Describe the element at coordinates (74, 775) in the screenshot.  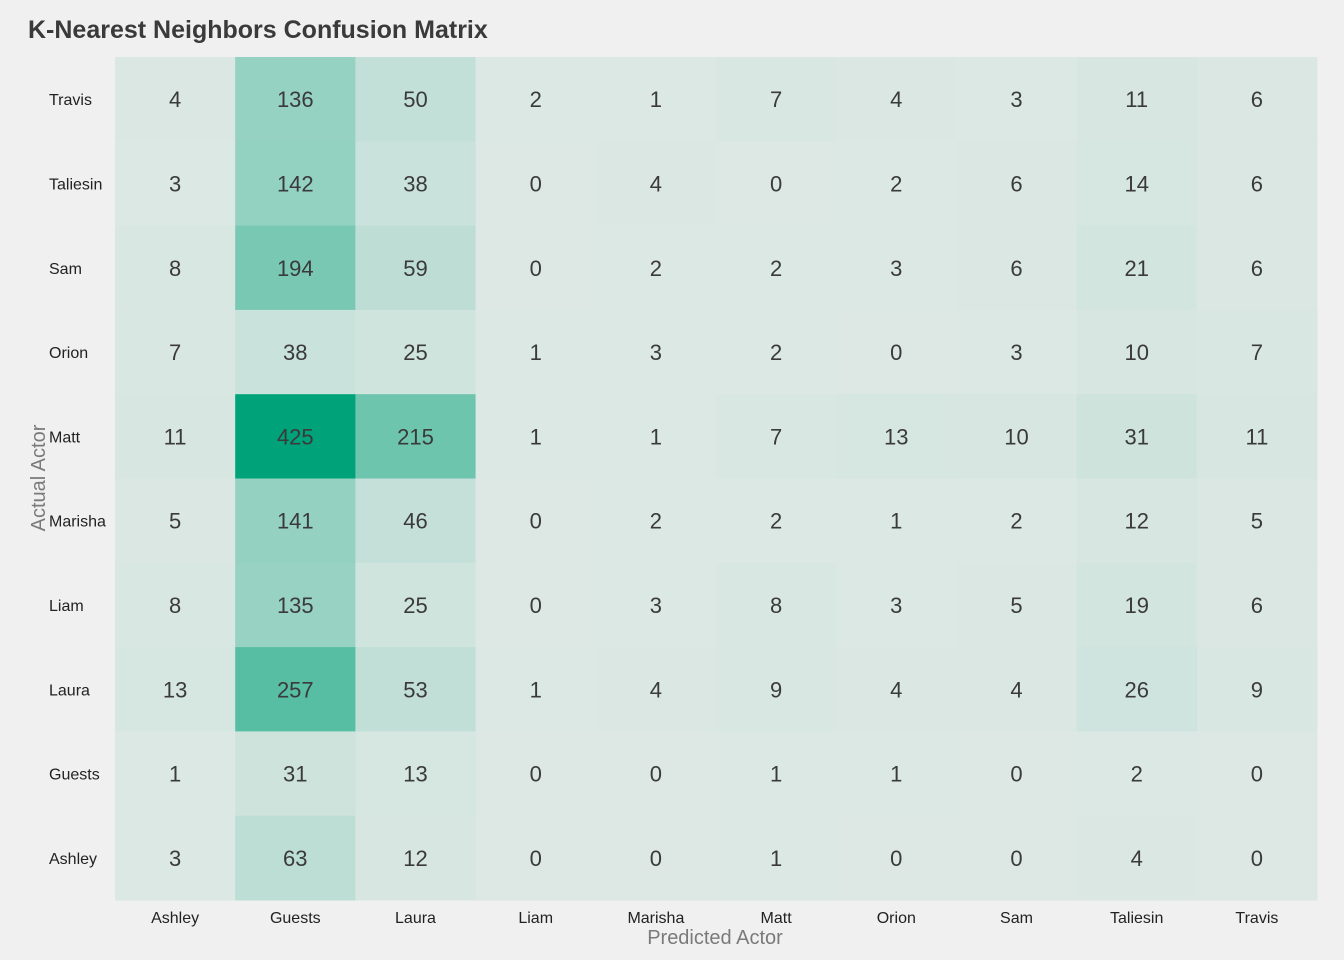
I see `y-tick-label: Guests` at that location.